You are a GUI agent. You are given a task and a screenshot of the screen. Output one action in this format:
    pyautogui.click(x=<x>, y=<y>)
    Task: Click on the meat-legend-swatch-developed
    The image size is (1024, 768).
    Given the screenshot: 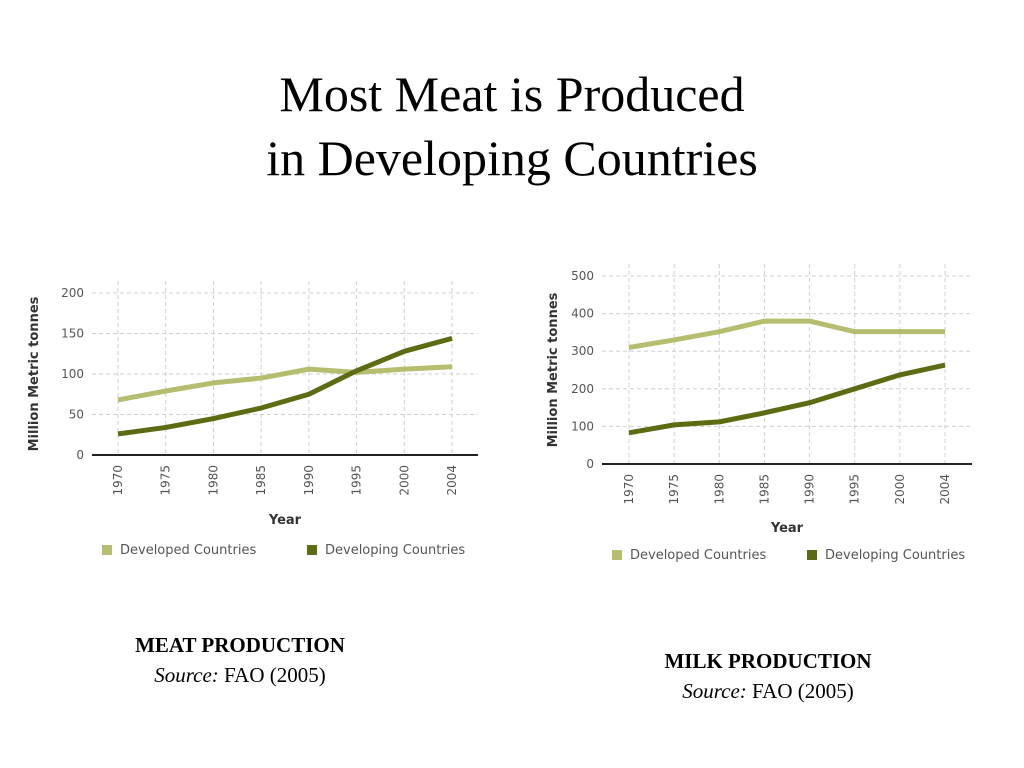 What is the action you would take?
    pyautogui.click(x=107, y=550)
    